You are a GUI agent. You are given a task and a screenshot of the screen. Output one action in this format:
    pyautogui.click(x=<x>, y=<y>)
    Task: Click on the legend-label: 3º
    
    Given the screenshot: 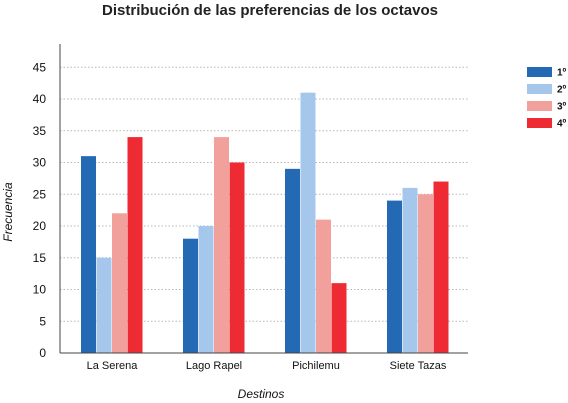 What is the action you would take?
    pyautogui.click(x=562, y=107)
    